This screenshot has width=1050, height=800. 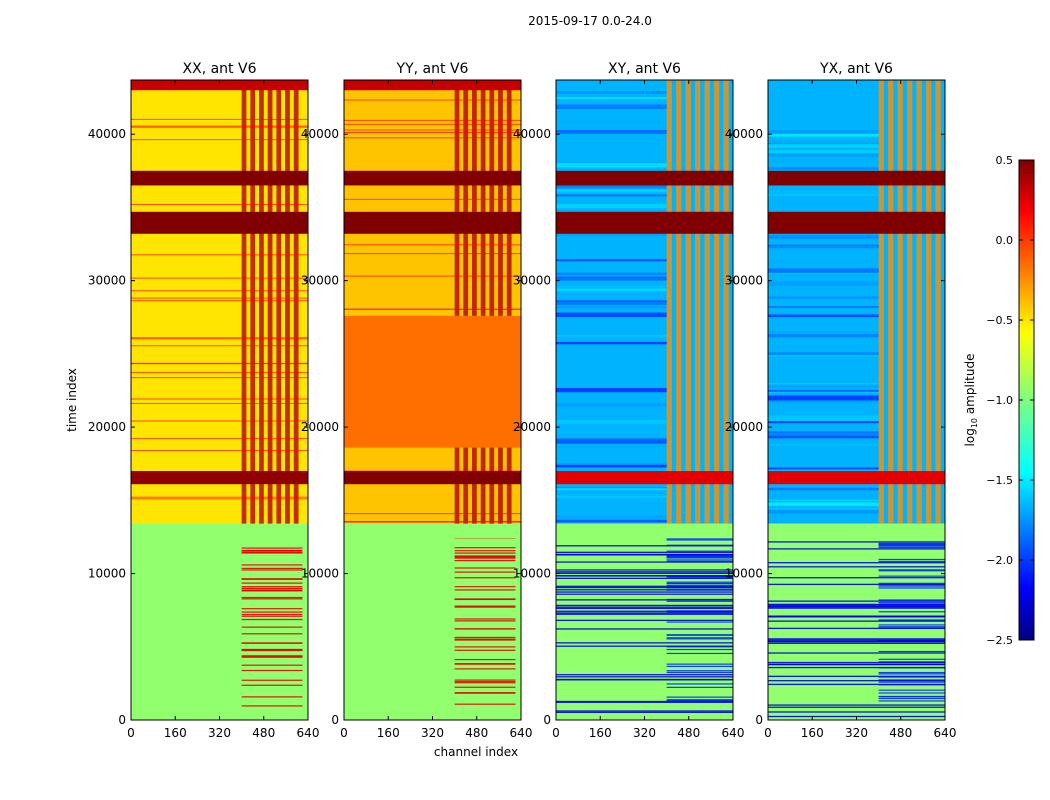 I want to click on colorbar-tick-label: −1.0, so click(x=999, y=400).